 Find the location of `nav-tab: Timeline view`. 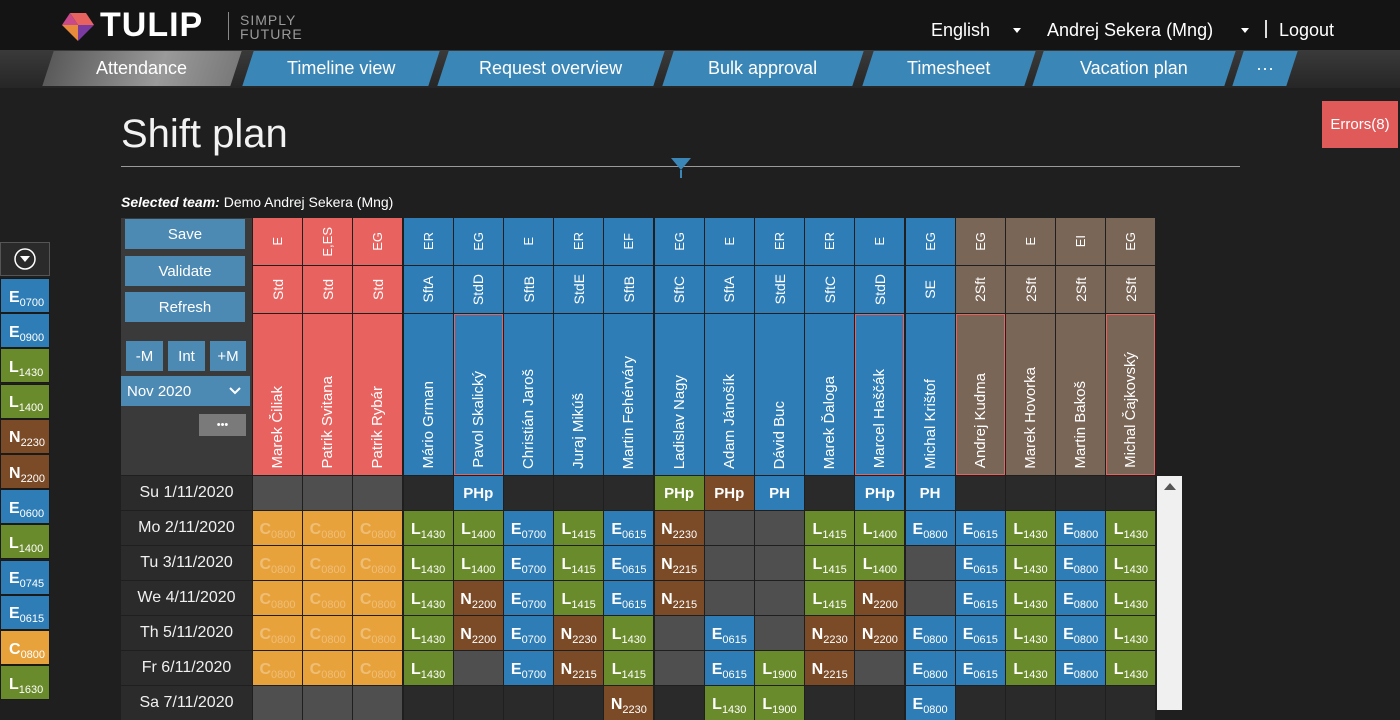

nav-tab: Timeline view is located at coordinates (341, 68).